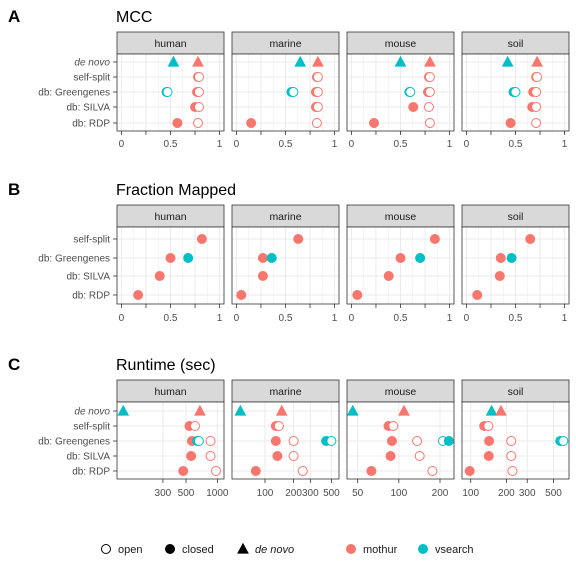  What do you see at coordinates (186, 493) in the screenshot?
I see `x-tick-label: 500` at bounding box center [186, 493].